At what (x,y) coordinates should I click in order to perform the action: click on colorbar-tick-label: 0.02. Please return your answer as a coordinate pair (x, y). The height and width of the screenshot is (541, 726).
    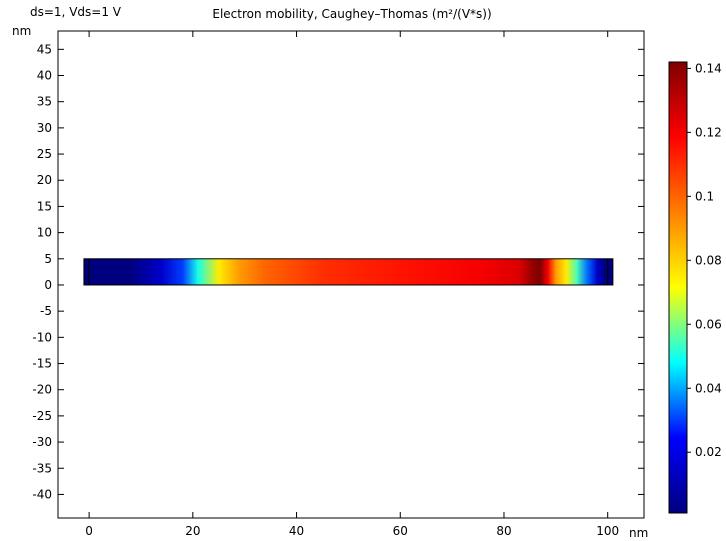
    Looking at the image, I should click on (708, 452).